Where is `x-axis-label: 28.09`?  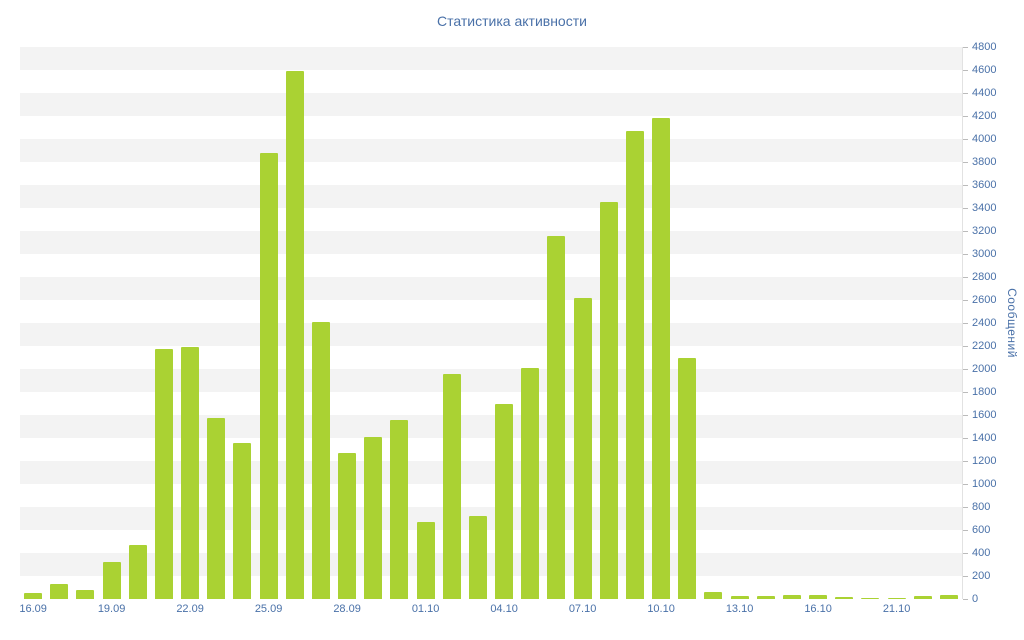 x-axis-label: 28.09 is located at coordinates (347, 609).